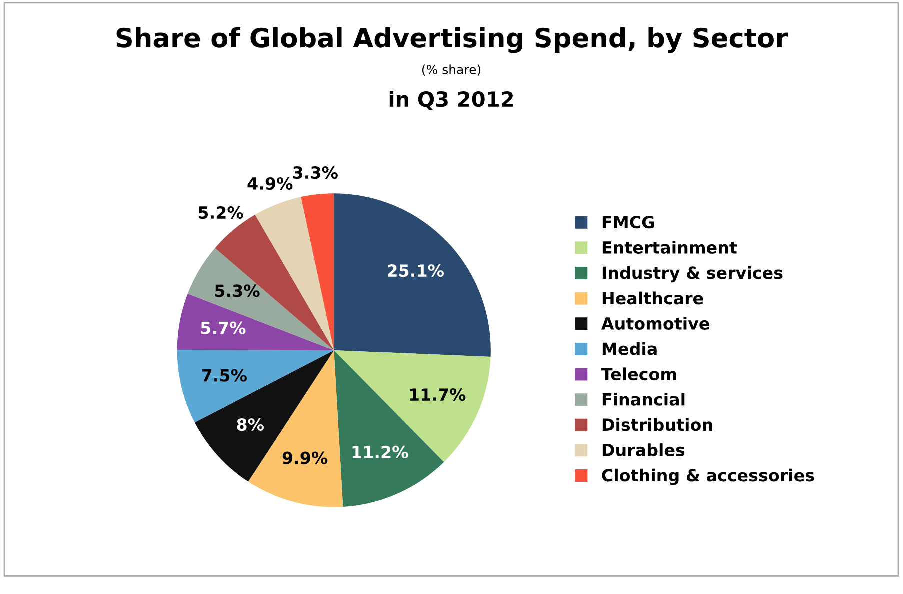 The image size is (903, 594). What do you see at coordinates (221, 213) in the screenshot?
I see `data-label: 5.2%` at bounding box center [221, 213].